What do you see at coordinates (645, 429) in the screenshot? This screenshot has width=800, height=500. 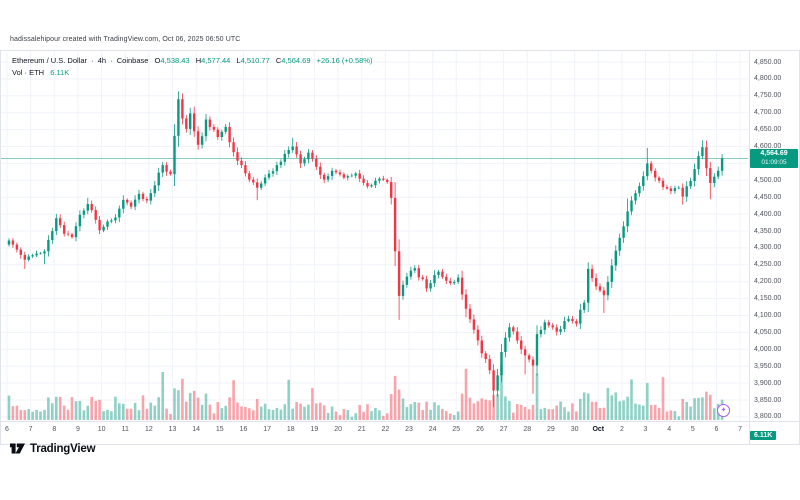 I see `time-tick-label: 3` at bounding box center [645, 429].